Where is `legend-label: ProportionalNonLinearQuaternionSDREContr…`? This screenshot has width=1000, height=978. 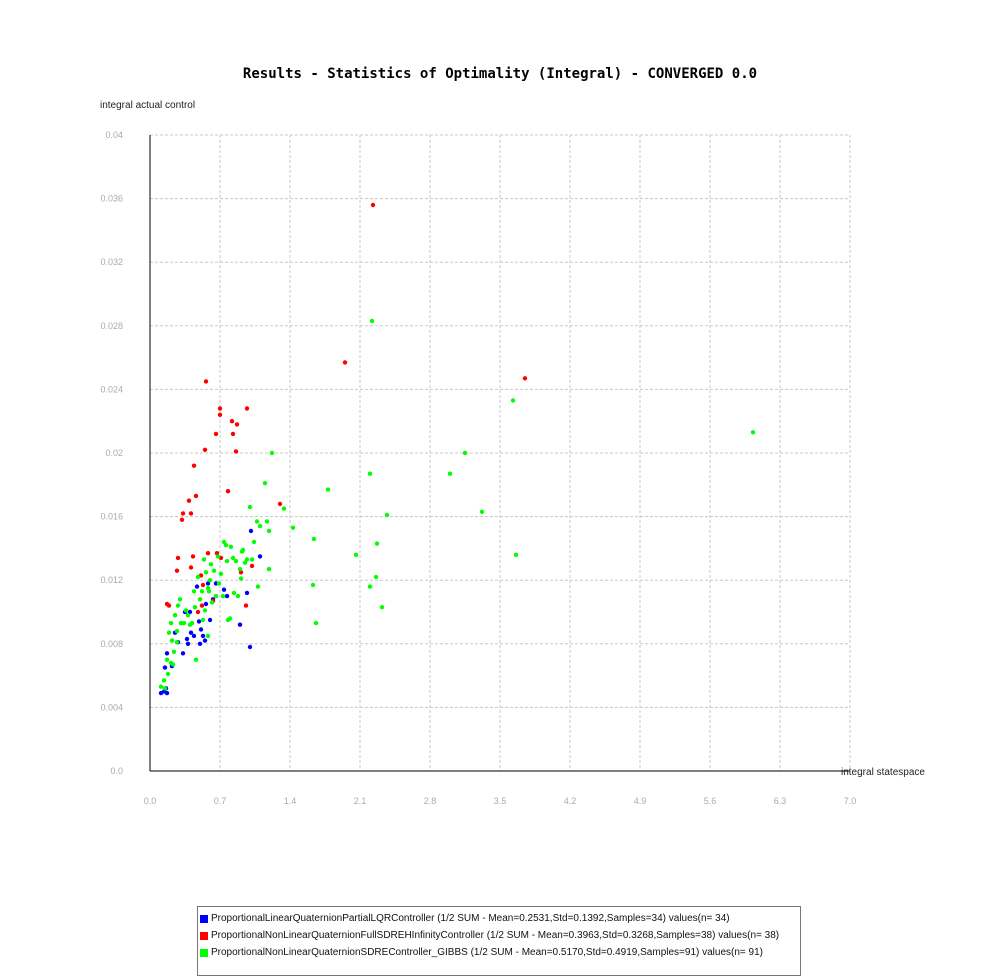
legend-label: ProportionalNonLinearQuaternionSDREContr… is located at coordinates (487, 952).